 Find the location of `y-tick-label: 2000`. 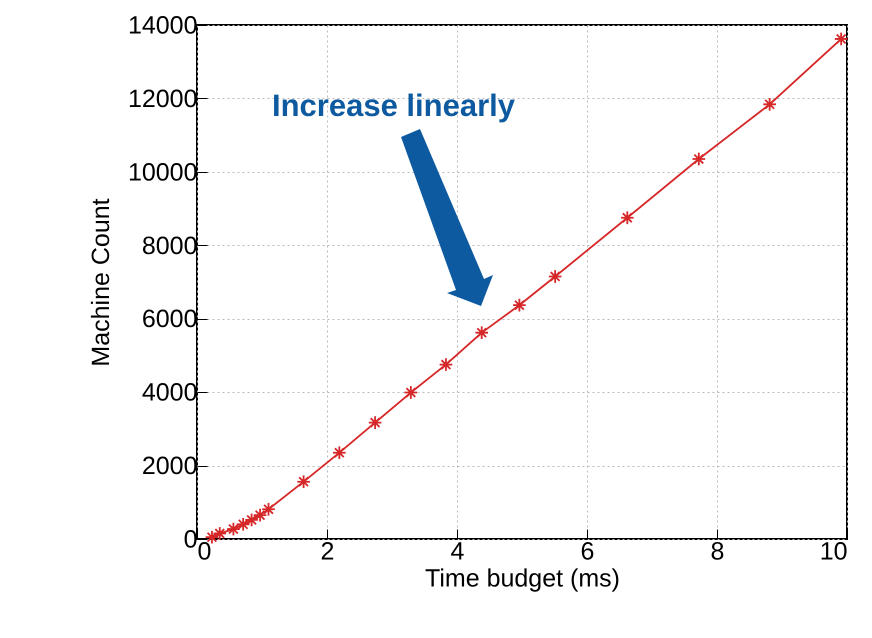

y-tick-label: 2000 is located at coordinates (170, 466).